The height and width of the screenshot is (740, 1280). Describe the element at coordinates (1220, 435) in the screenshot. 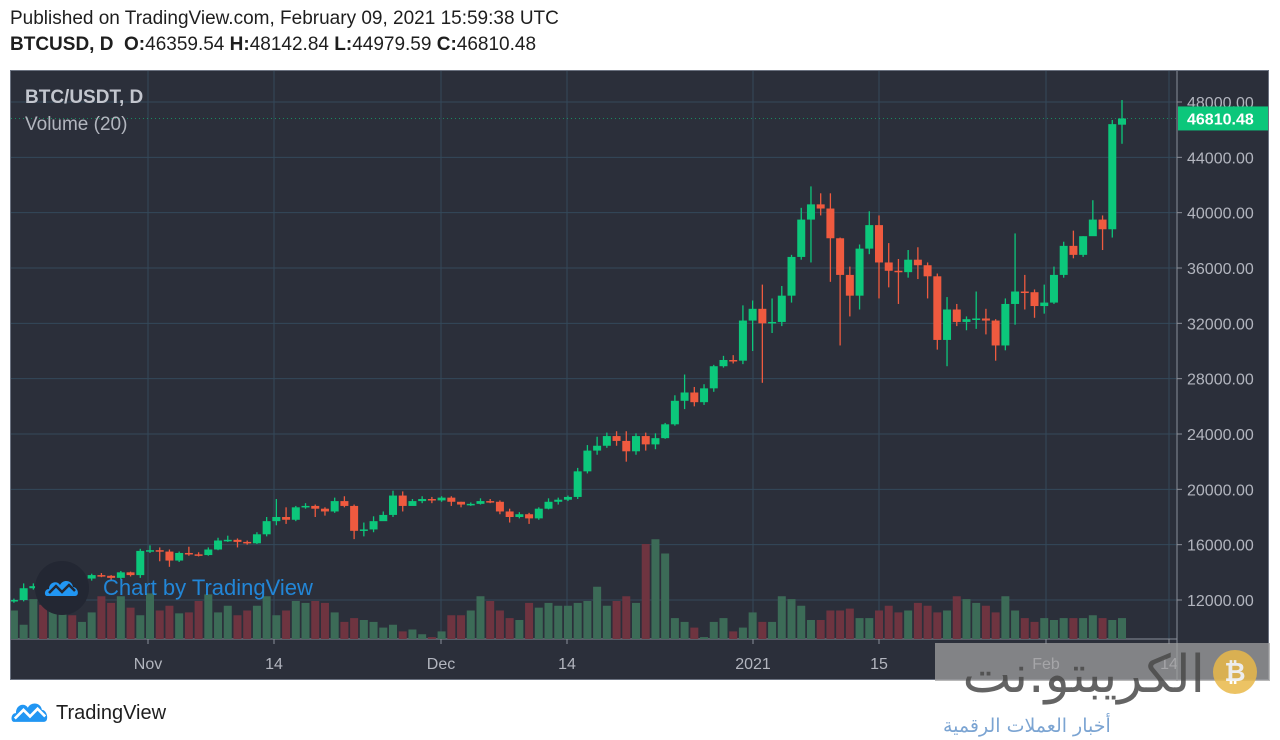

I see `price-axis-label: 24000.00` at that location.